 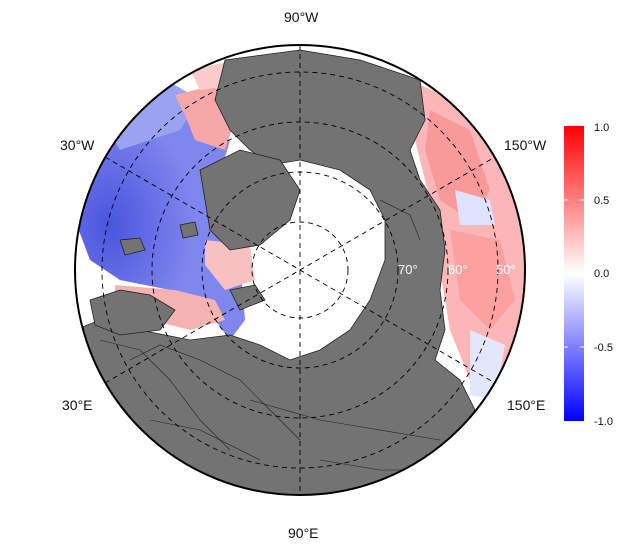 What do you see at coordinates (601, 128) in the screenshot?
I see `colorbar-tick-1: 1.0` at bounding box center [601, 128].